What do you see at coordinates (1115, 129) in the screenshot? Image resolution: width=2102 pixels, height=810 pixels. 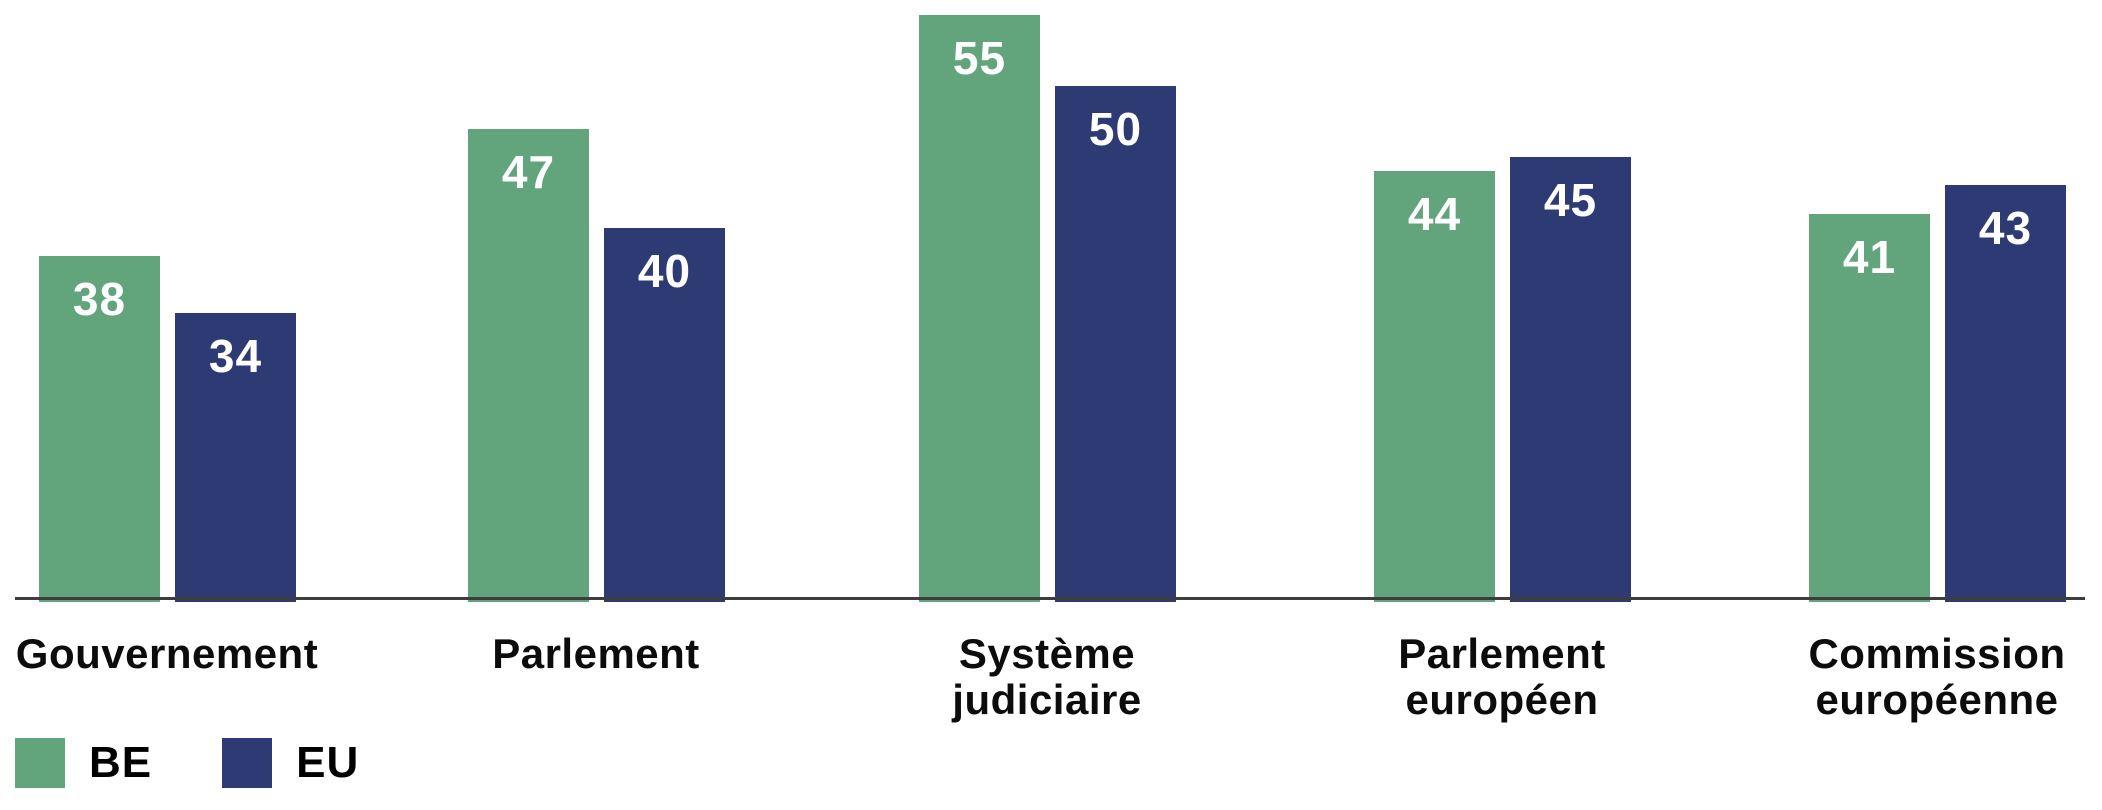 I see `bar-value-label: 50` at bounding box center [1115, 129].